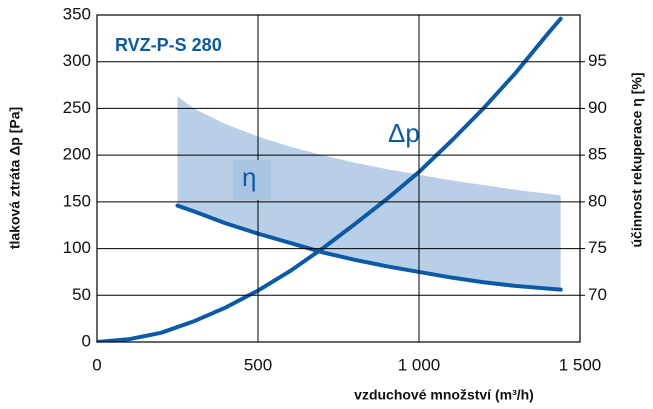 The height and width of the screenshot is (409, 653). I want to click on y-tick-label: 300, so click(77, 60).